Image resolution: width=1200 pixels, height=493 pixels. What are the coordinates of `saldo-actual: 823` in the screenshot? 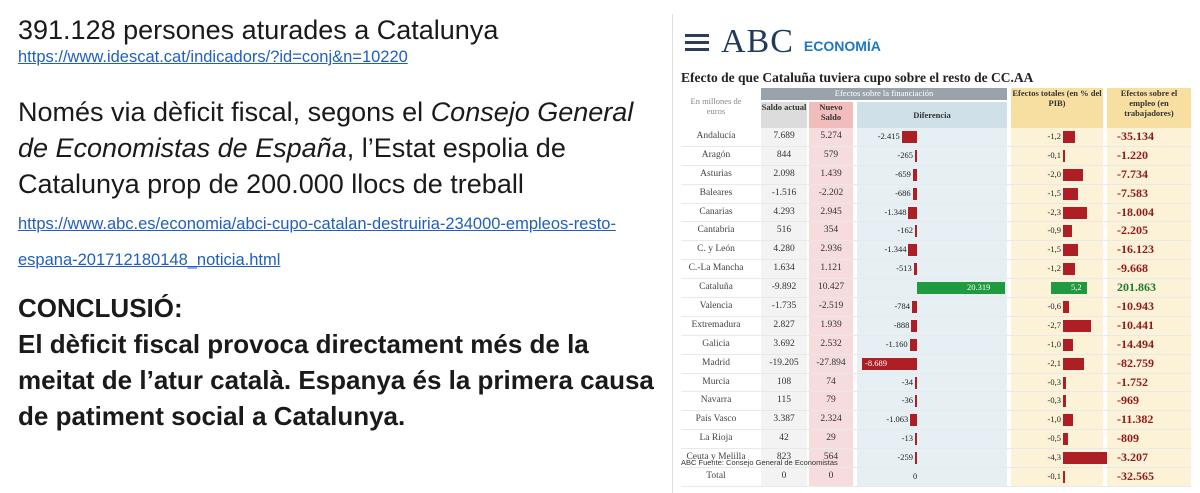 It's located at (784, 458).